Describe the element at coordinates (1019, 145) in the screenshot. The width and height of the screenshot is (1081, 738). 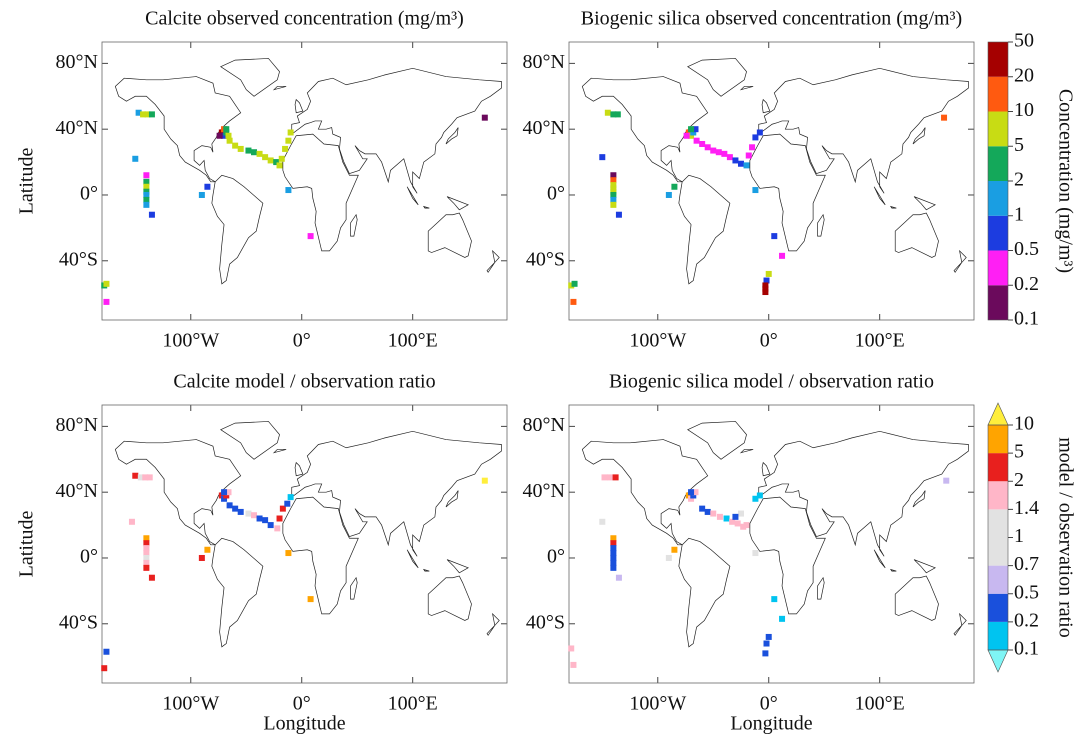
I see `colorbar-tick-label: 5` at that location.